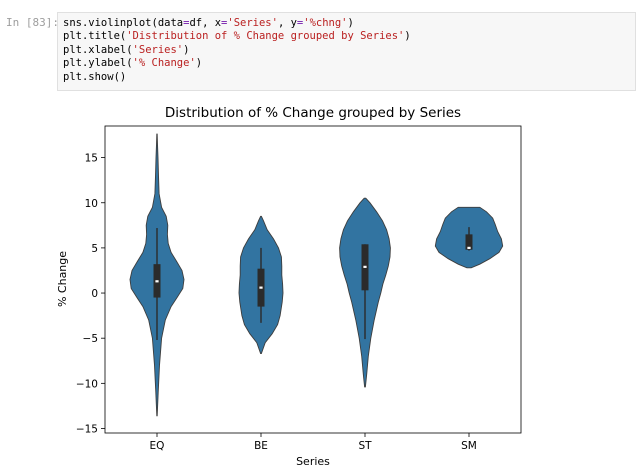 The height and width of the screenshot is (473, 638). Describe the element at coordinates (87, 429) in the screenshot. I see `y-tick-label: −15` at that location.